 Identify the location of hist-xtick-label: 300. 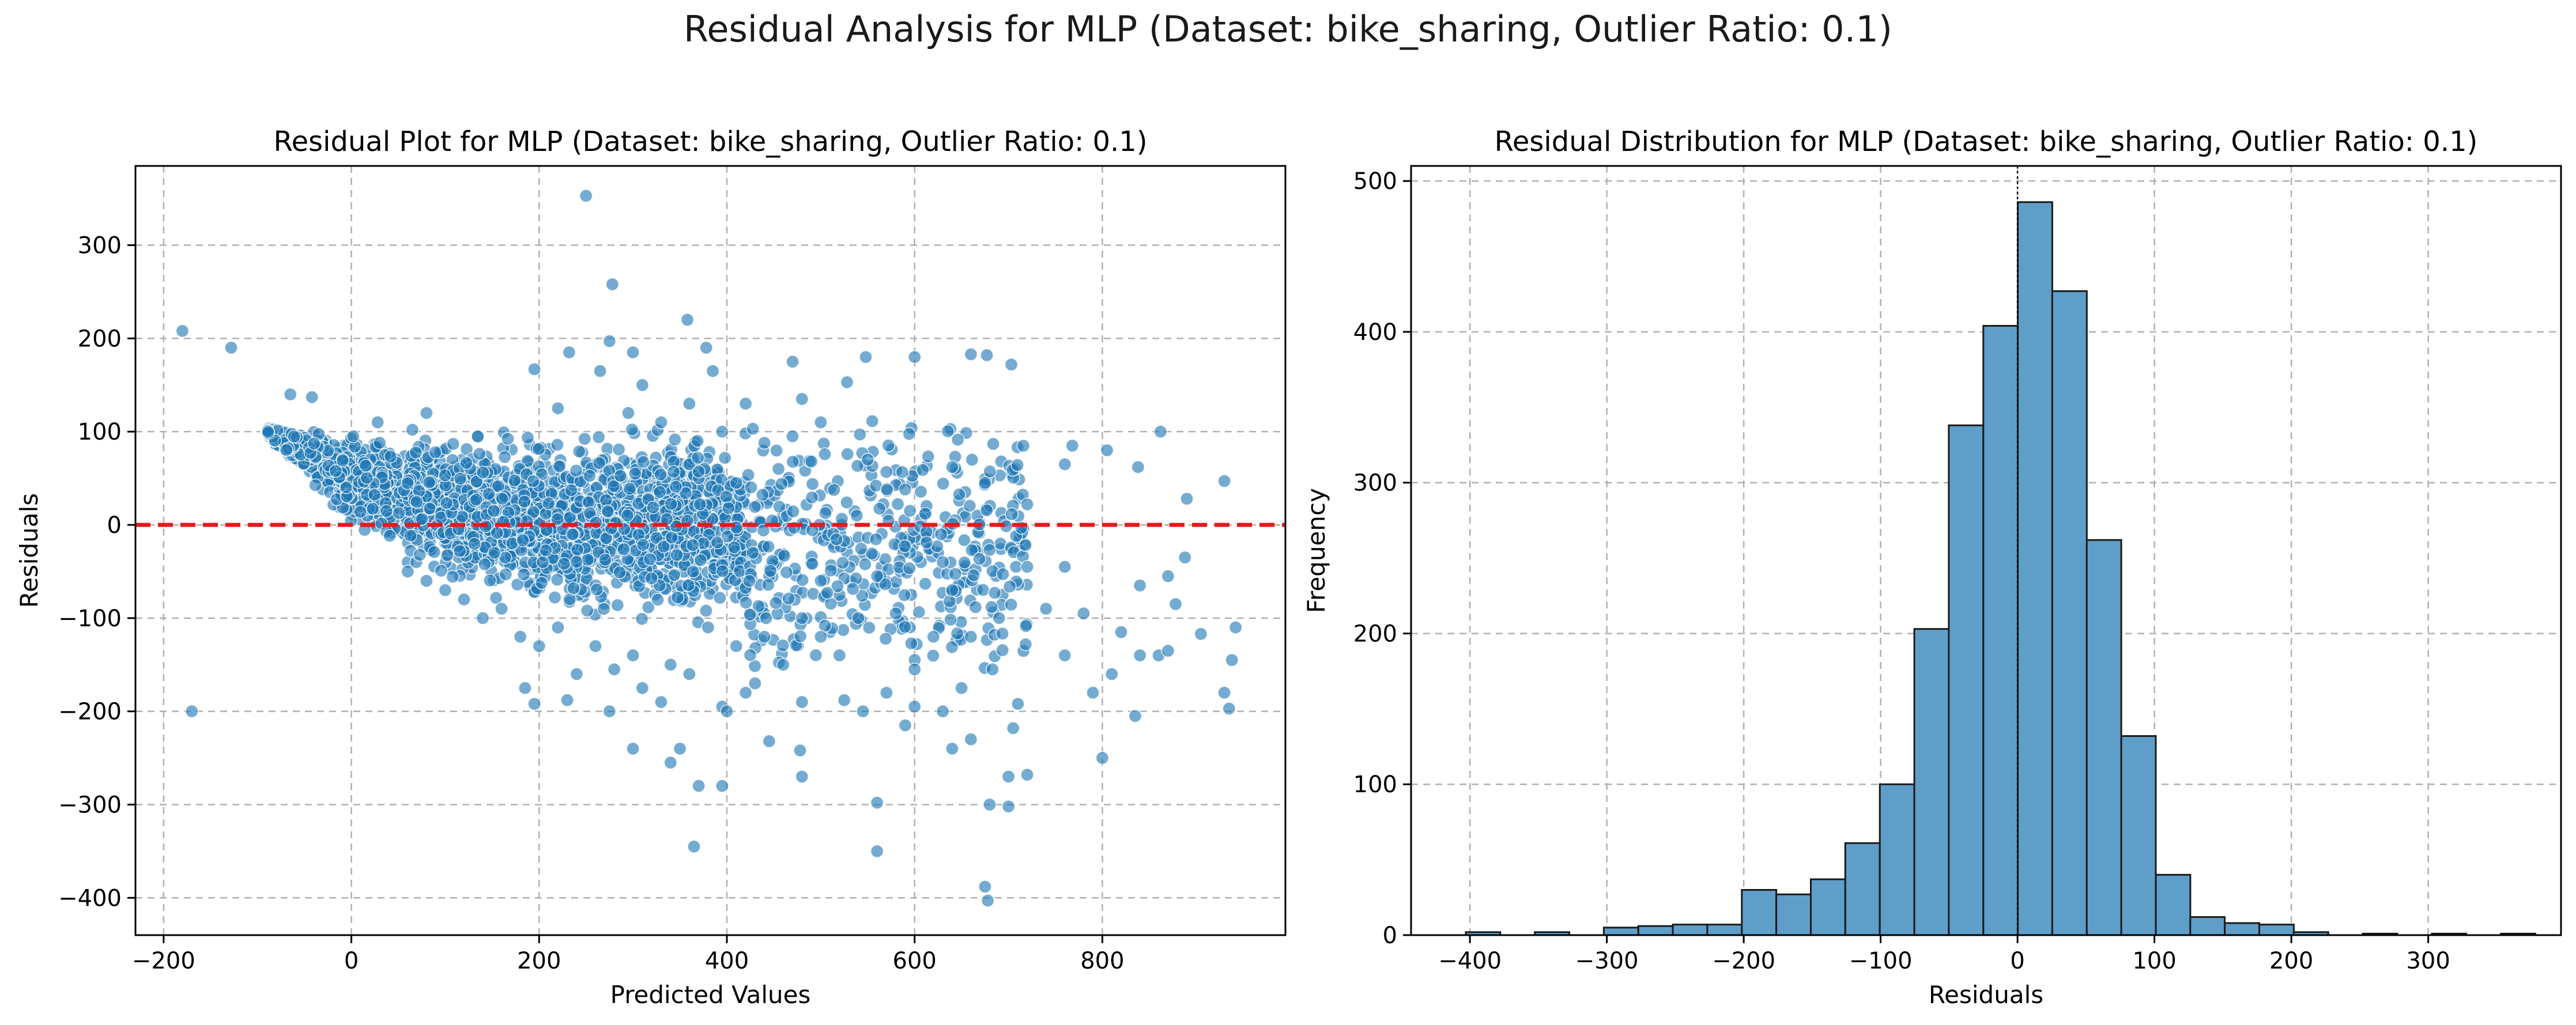
(2428, 961).